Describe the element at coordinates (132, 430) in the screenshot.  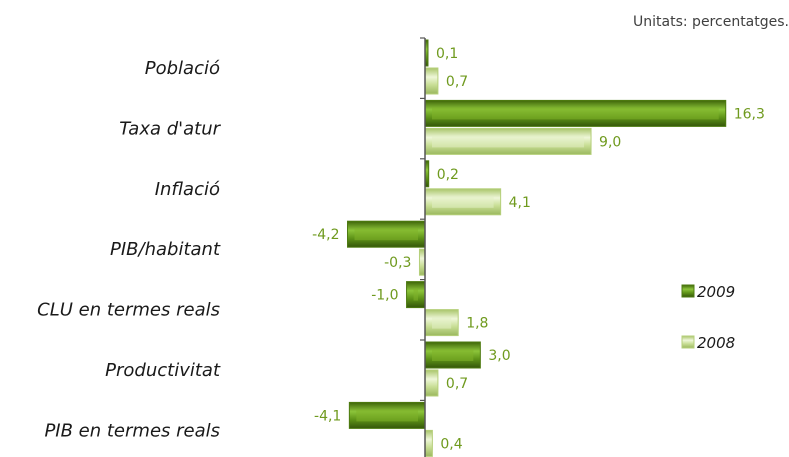
I see `category-label: PIB en termes reals` at that location.